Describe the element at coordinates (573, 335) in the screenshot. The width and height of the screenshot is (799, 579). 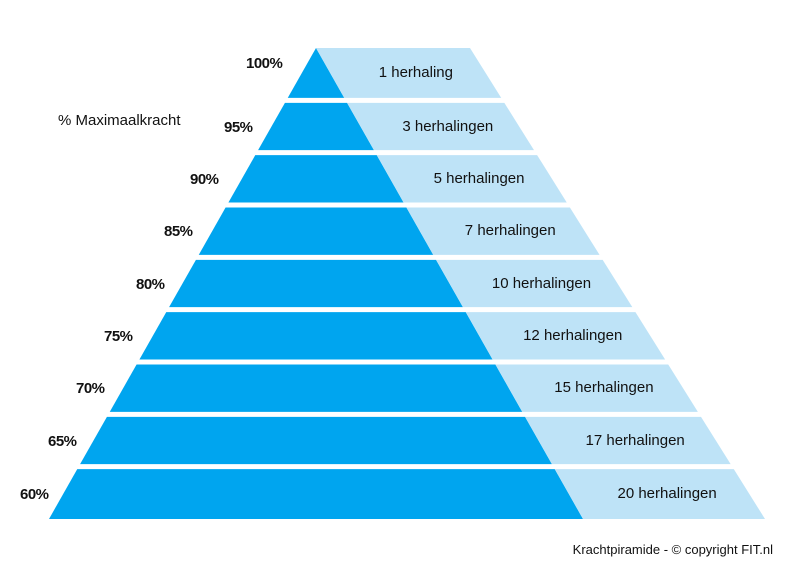
I see `reps-label: 12 herhalingen` at that location.